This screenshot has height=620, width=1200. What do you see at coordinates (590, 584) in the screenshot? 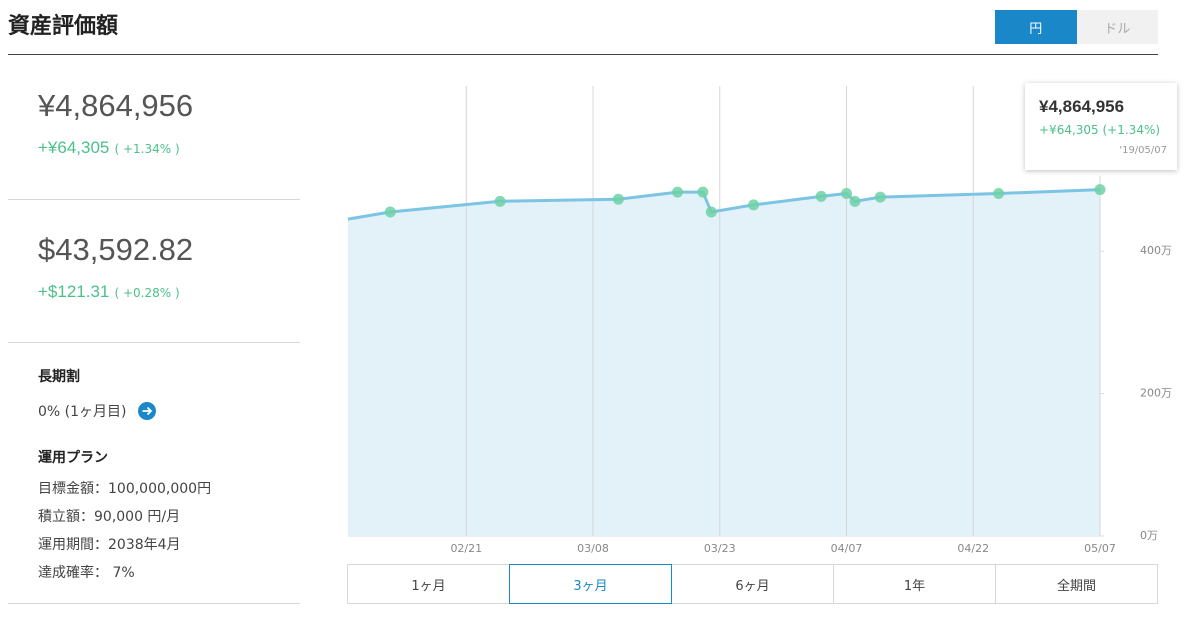
I see `period-button: 3ヶ月` at bounding box center [590, 584].